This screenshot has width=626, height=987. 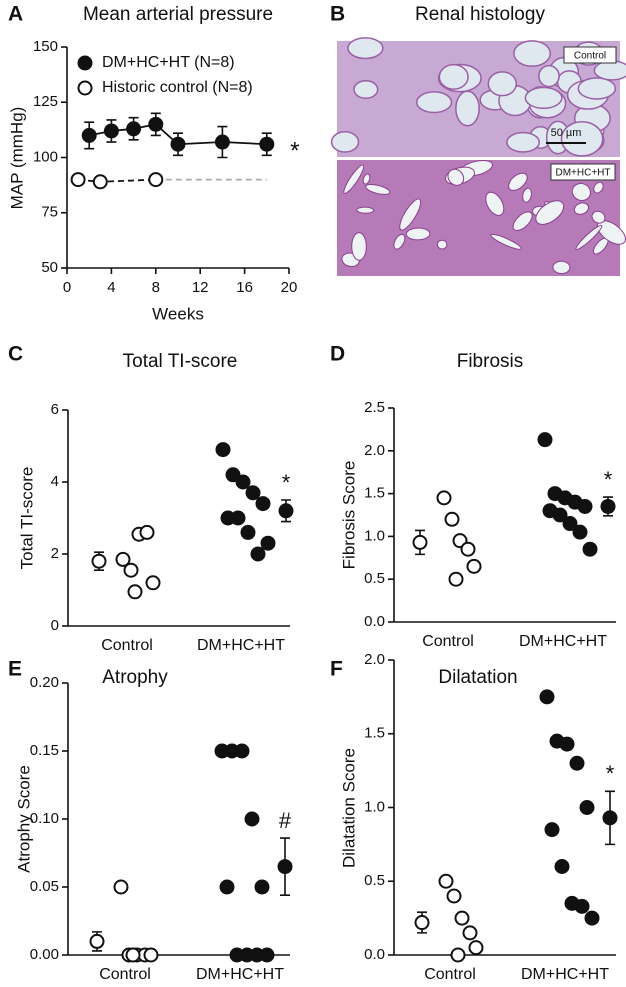 I want to click on y-tick-label: 0.0, so click(x=374, y=954).